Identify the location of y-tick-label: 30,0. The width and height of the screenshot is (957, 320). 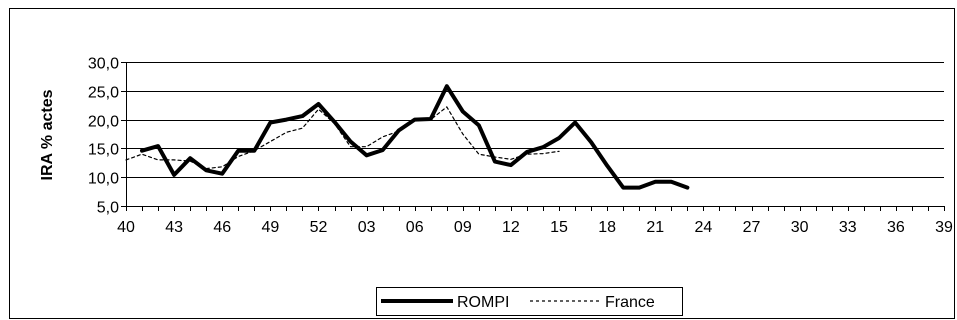
(103, 64).